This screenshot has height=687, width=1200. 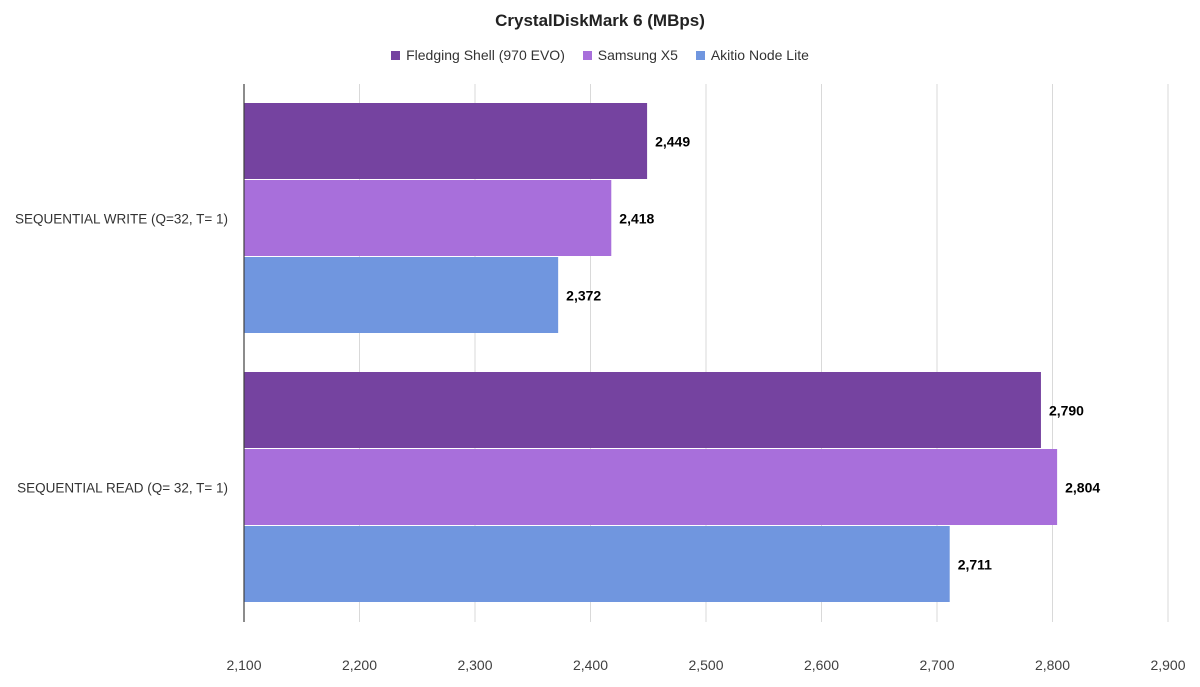 I want to click on data-label: 2,372, so click(x=583, y=296).